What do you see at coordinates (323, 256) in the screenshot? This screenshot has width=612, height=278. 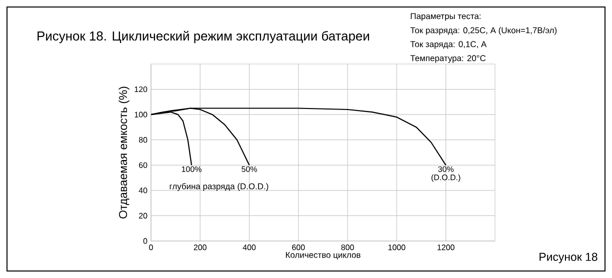 I see `x-axis-title: Количество циклов` at bounding box center [323, 256].